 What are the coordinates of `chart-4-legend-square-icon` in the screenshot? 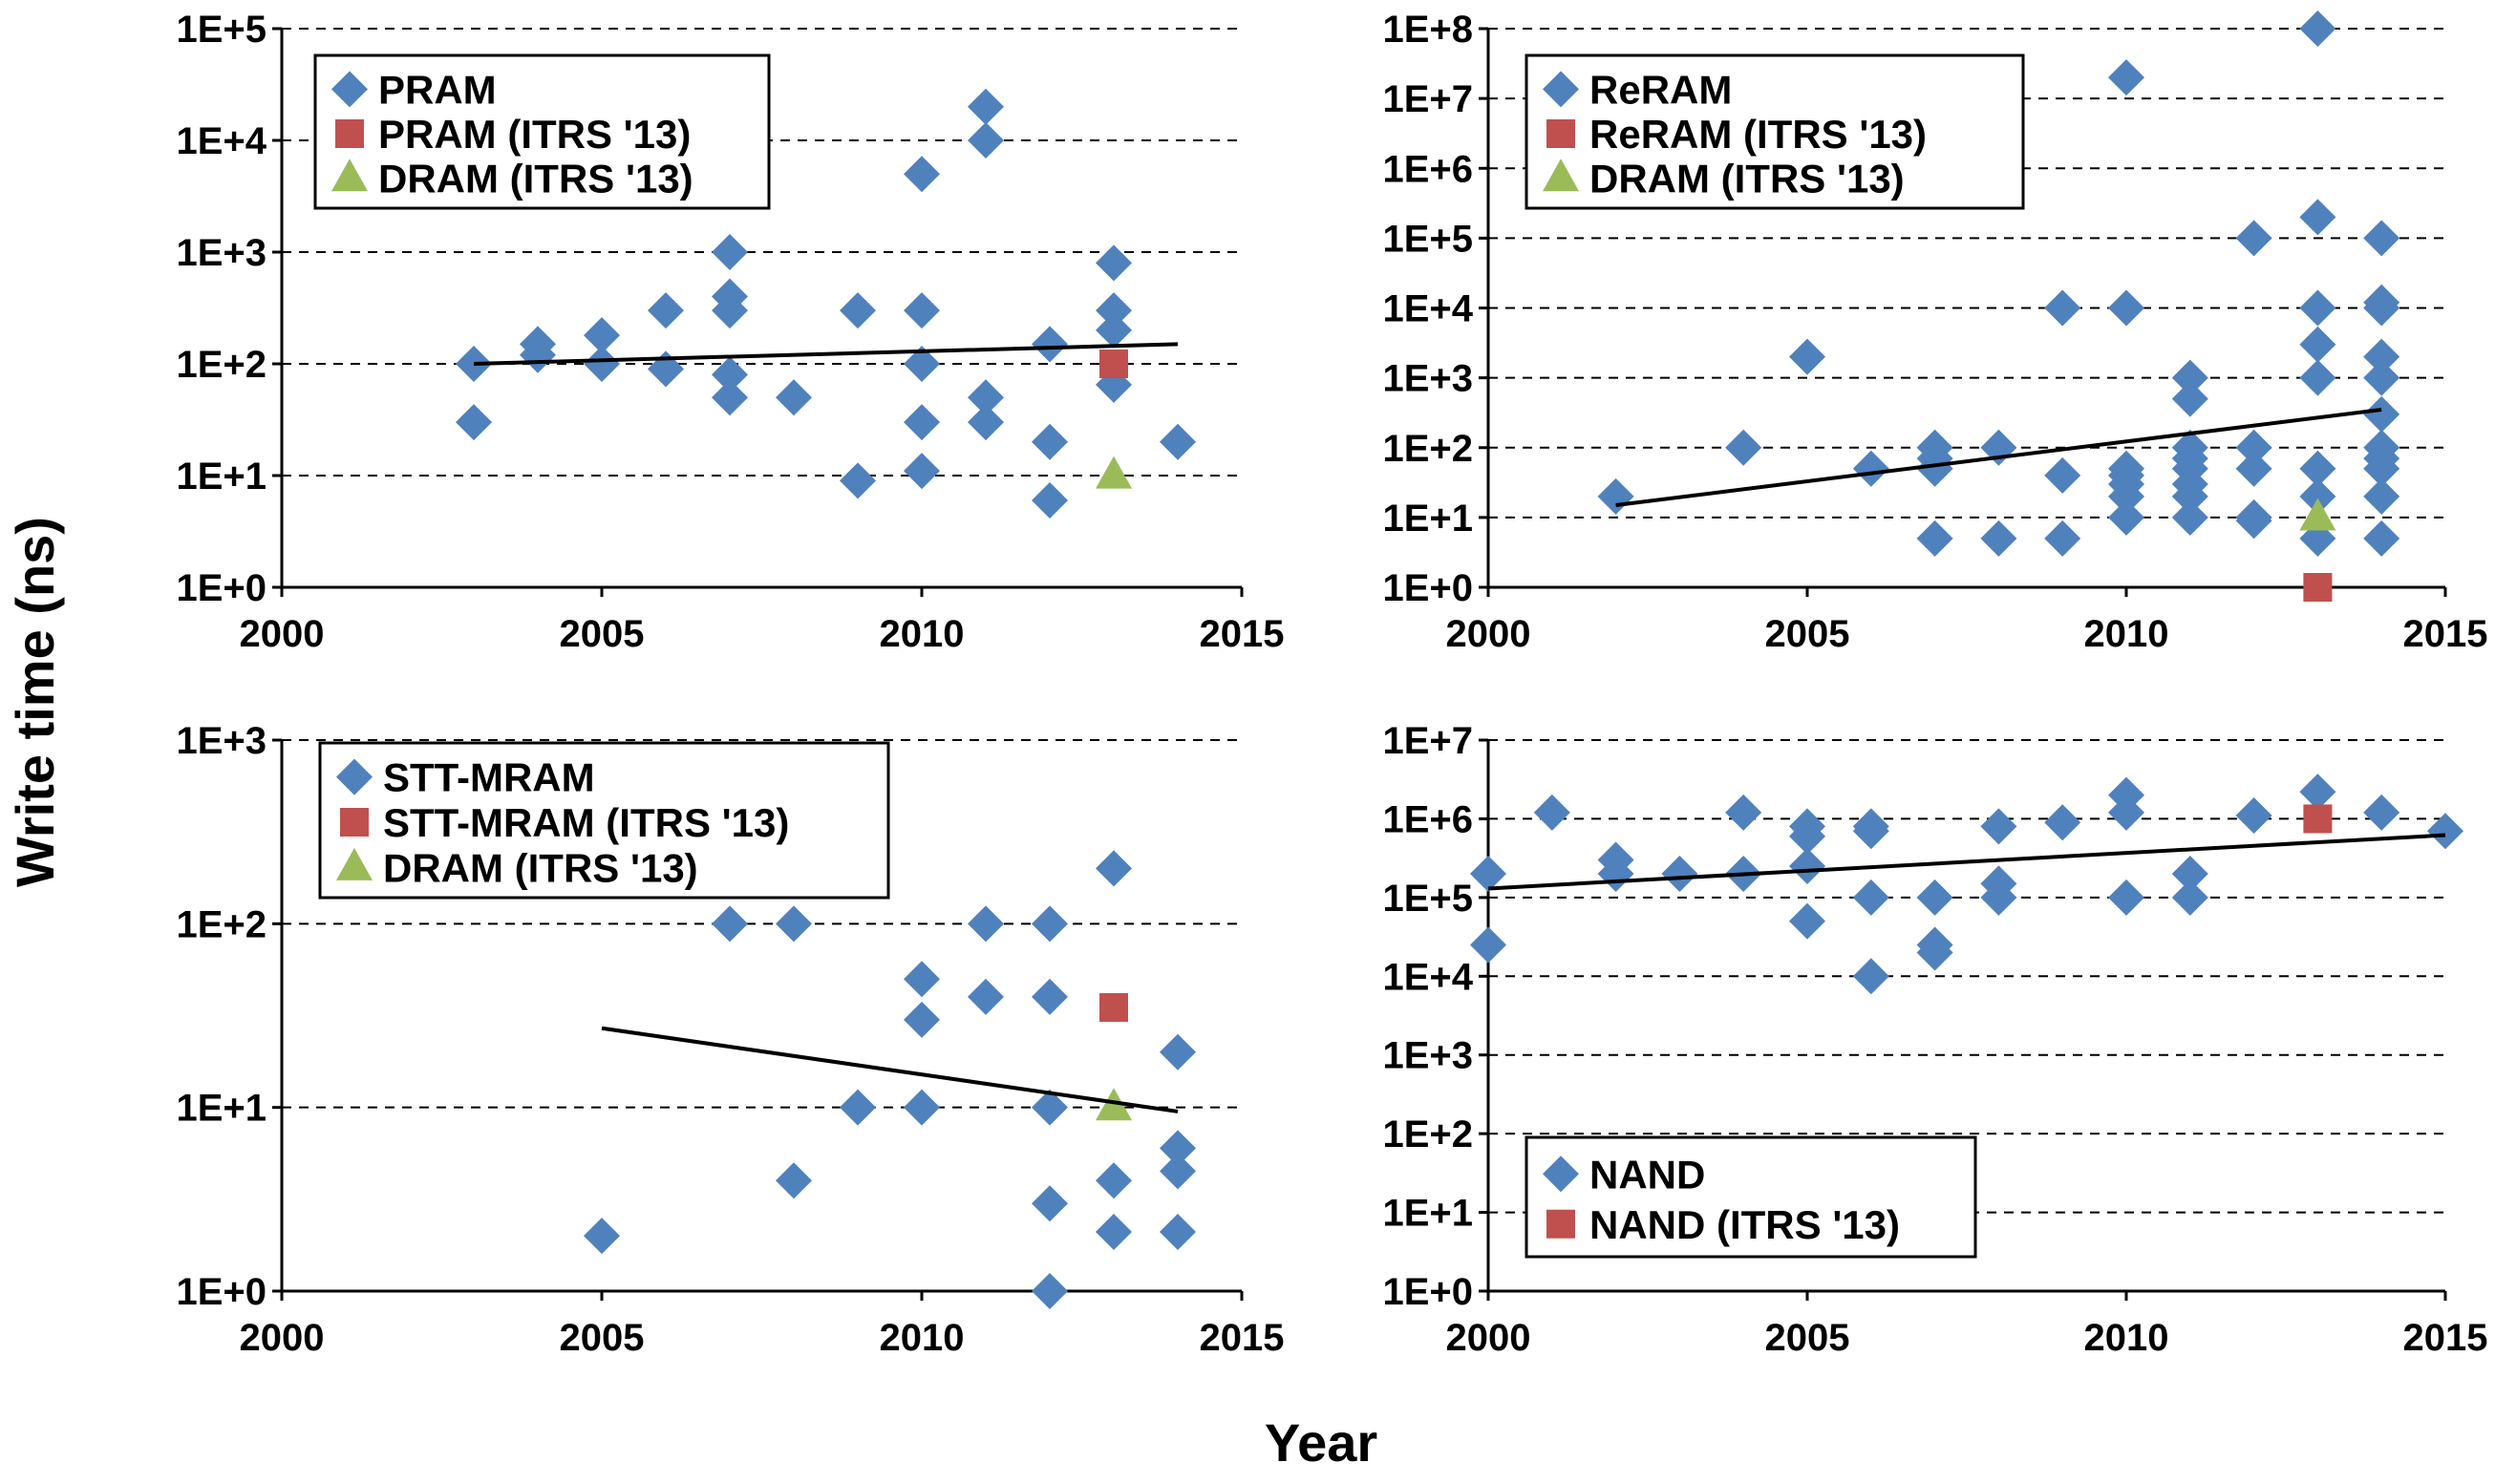 It's located at (1560, 1224).